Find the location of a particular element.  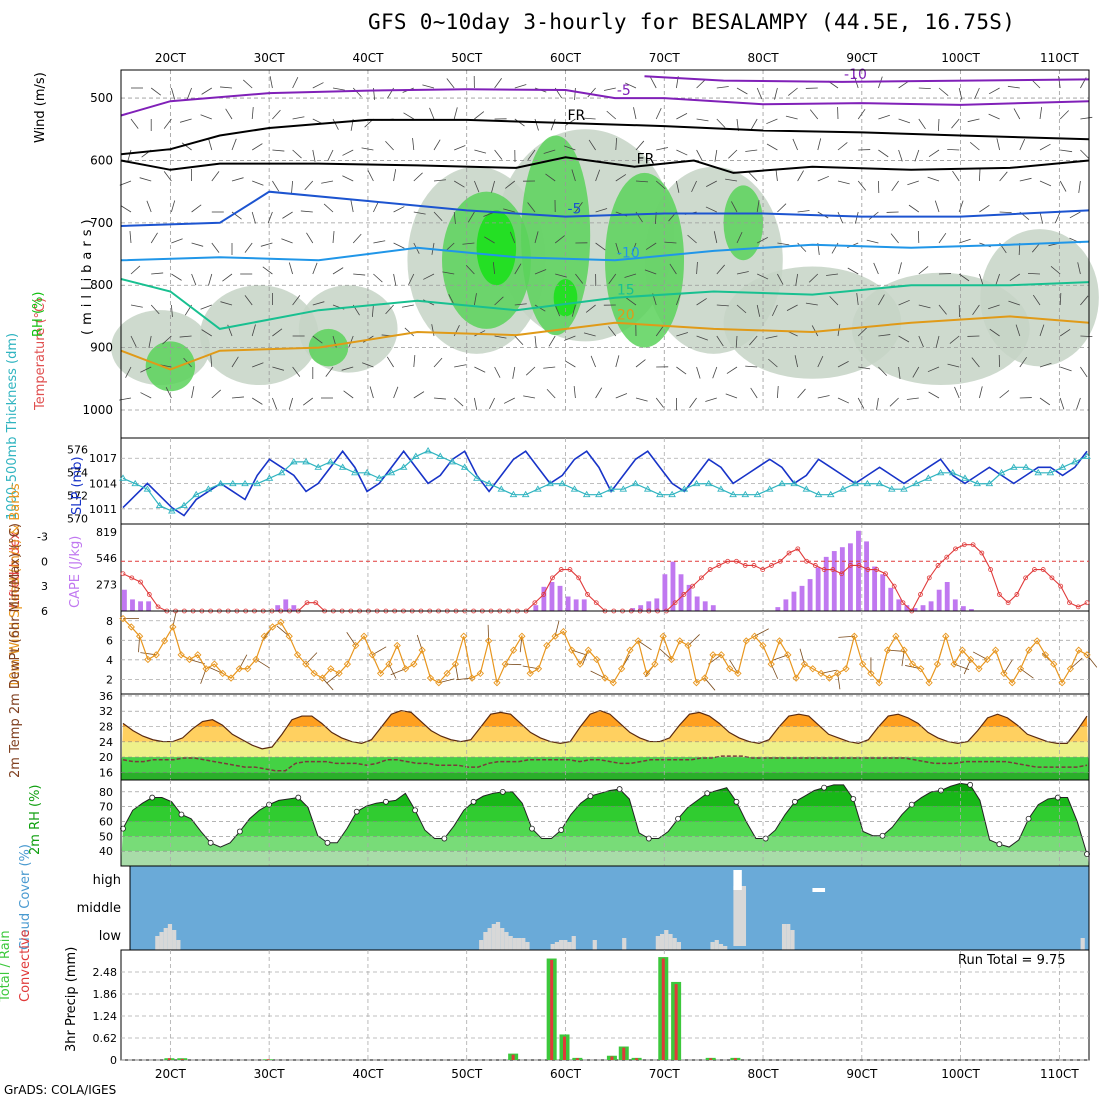

upper-tick-1000: 1000 is located at coordinates (97, 410).